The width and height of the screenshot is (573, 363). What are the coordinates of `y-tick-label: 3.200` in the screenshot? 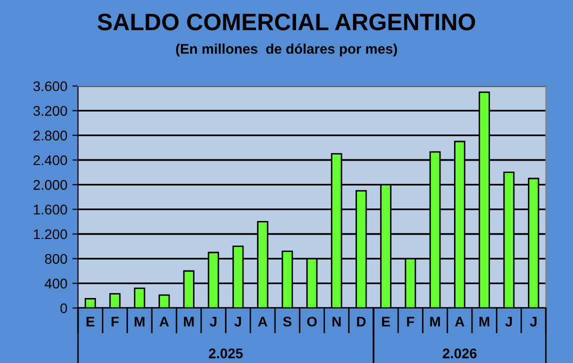 It's located at (50, 111).